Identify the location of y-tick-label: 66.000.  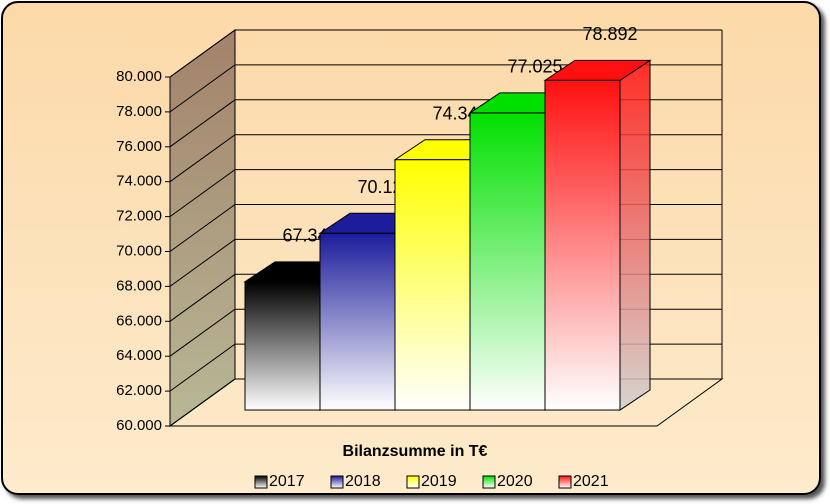
(139, 320).